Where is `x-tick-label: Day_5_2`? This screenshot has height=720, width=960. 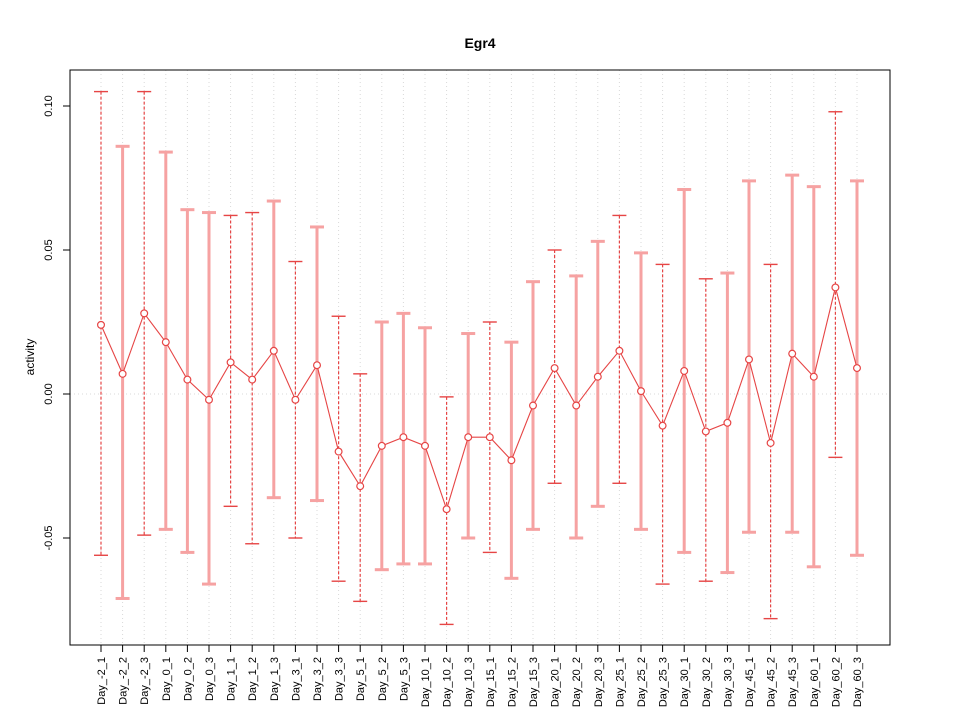 x-tick-label: Day_5_2 is located at coordinates (383, 679).